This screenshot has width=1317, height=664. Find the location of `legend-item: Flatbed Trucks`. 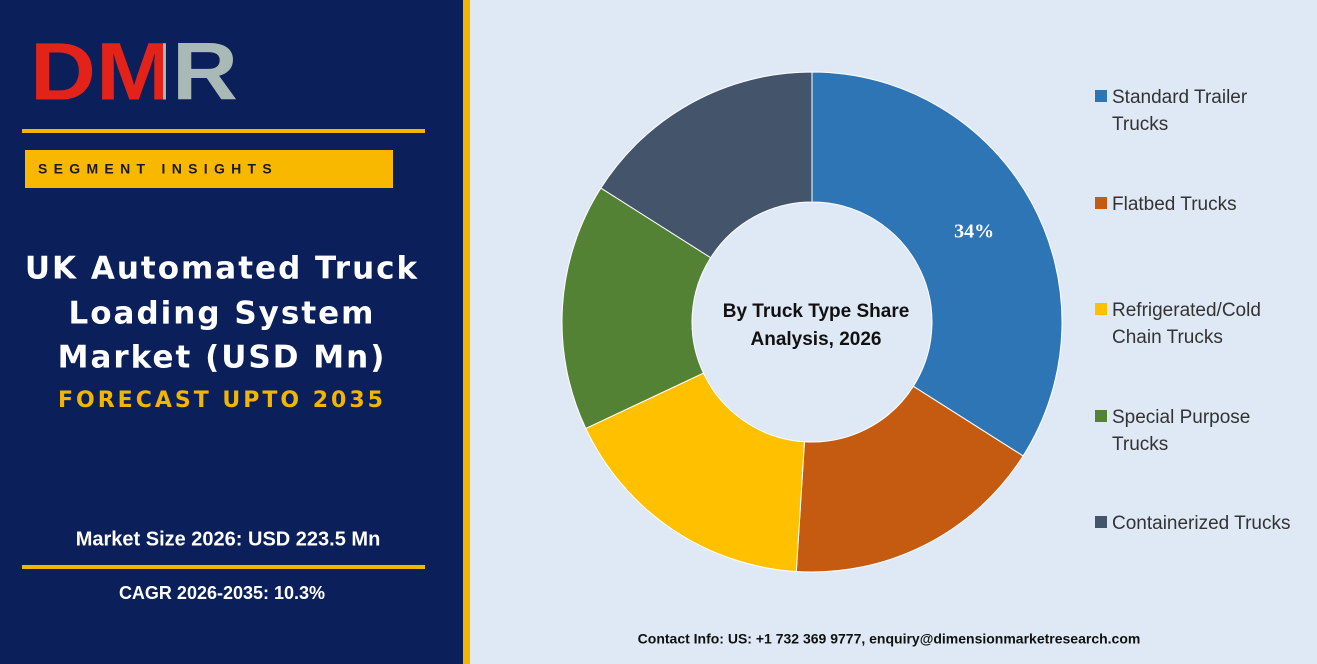

legend-item: Flatbed Trucks is located at coordinates (1195, 204).